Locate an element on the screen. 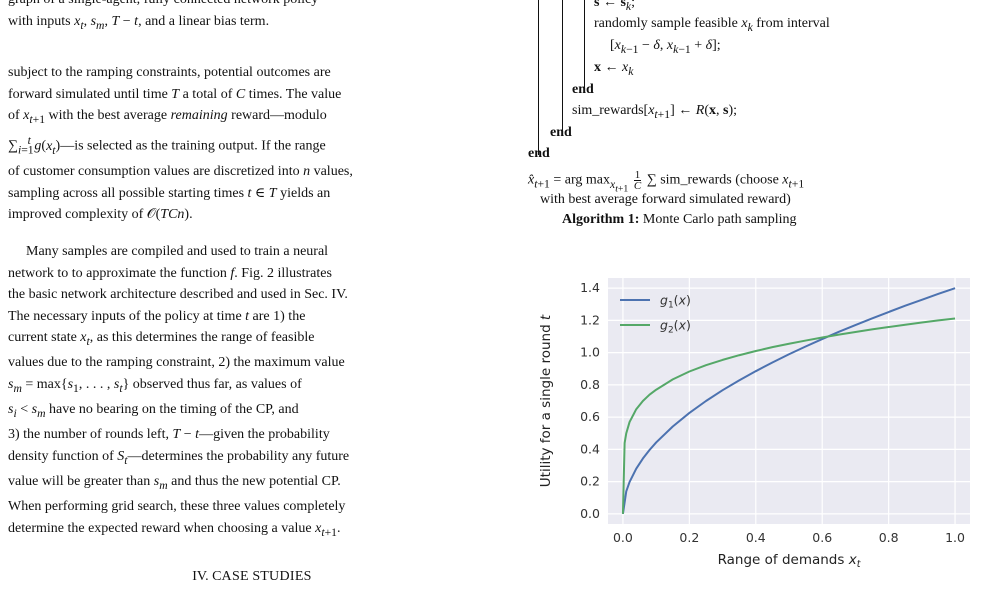 The height and width of the screenshot is (590, 993). y-tick-label: 0.2 is located at coordinates (590, 481).